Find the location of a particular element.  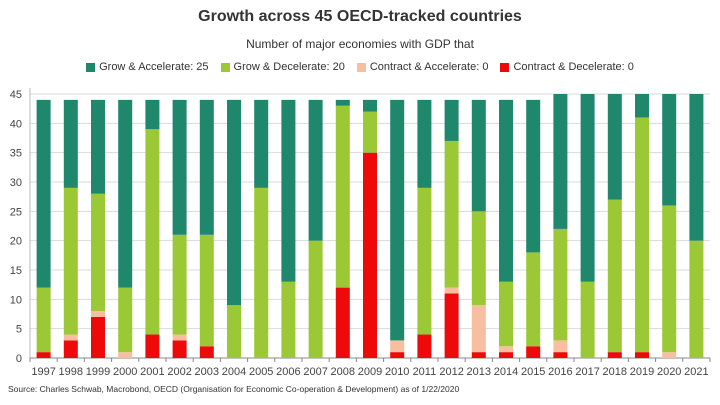

x-tick-label: 2009 is located at coordinates (370, 372).